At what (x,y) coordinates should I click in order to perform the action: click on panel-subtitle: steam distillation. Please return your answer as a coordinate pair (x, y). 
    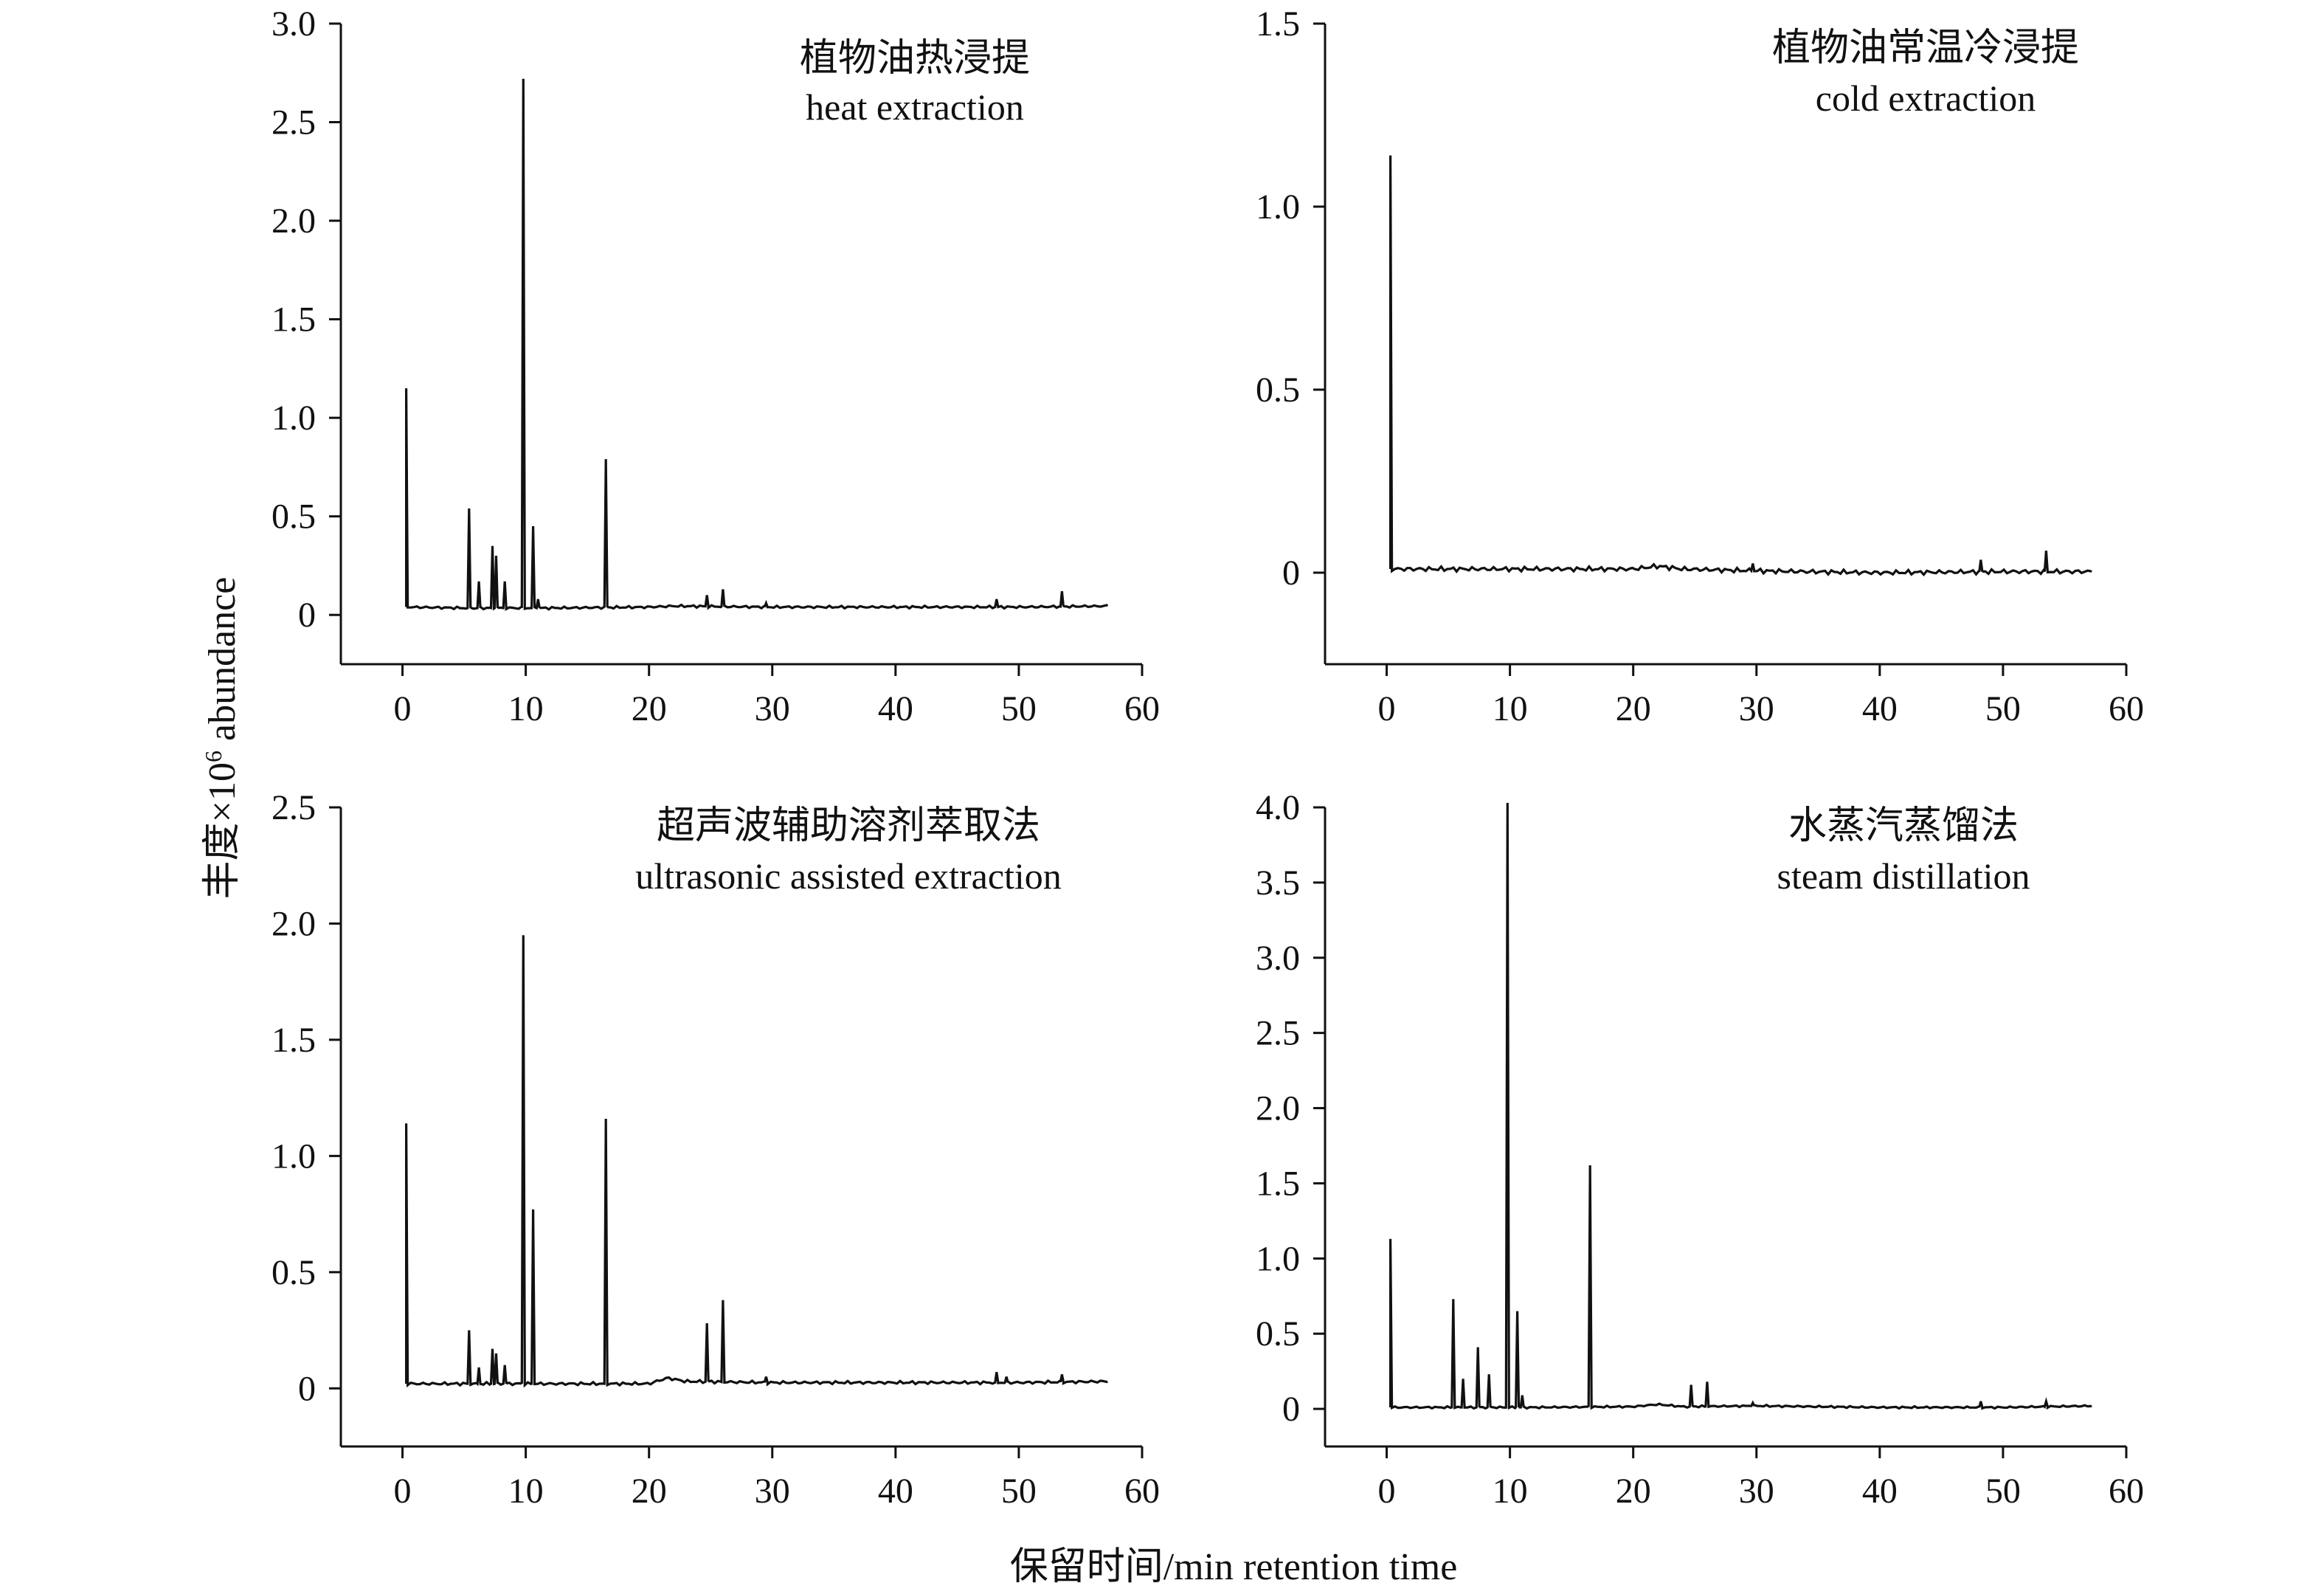
    Looking at the image, I should click on (1903, 876).